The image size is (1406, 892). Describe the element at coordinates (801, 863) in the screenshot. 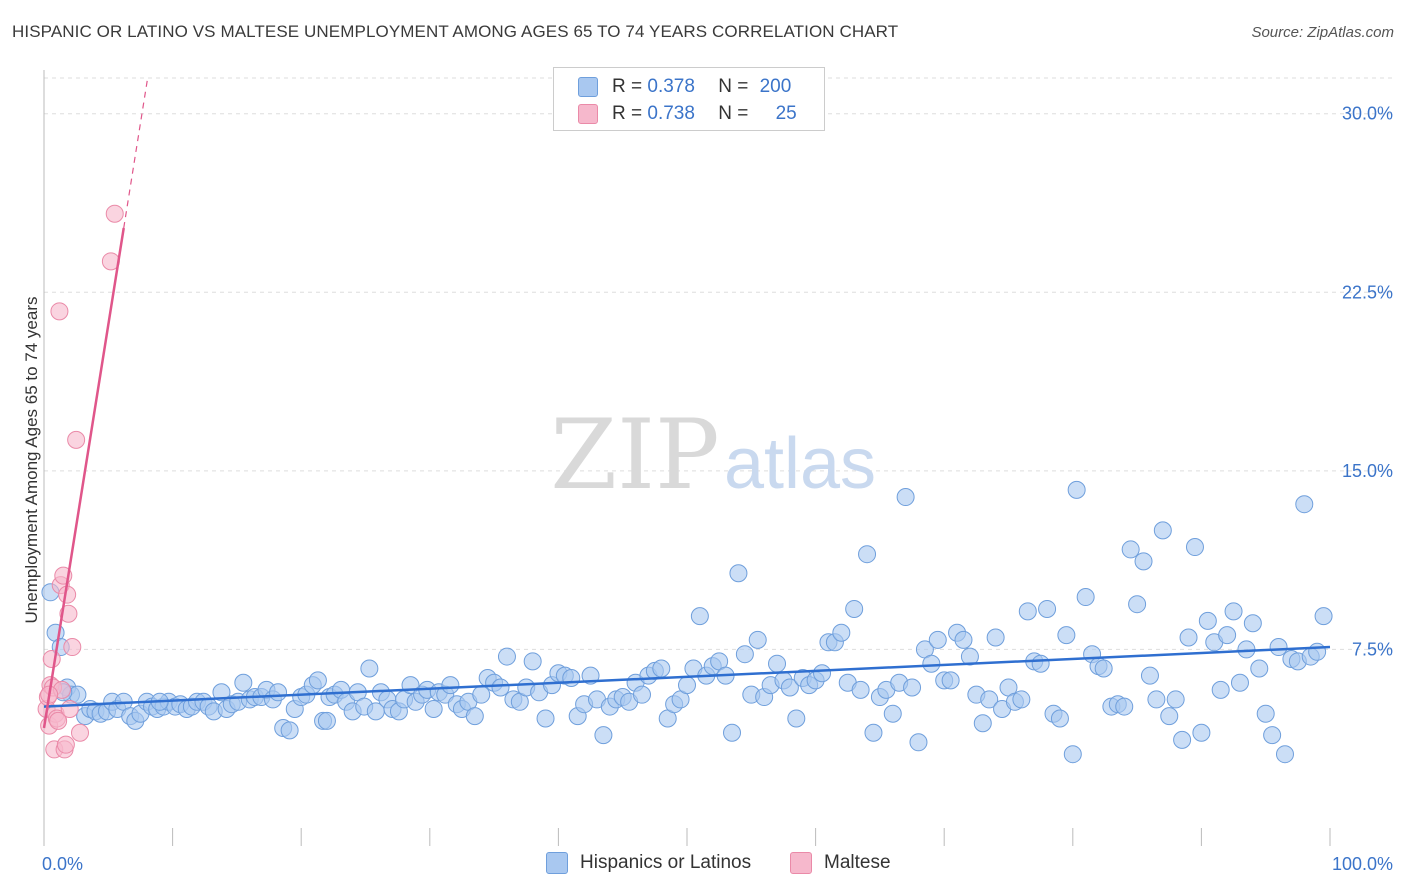

I see `series-swatch-pink` at that location.